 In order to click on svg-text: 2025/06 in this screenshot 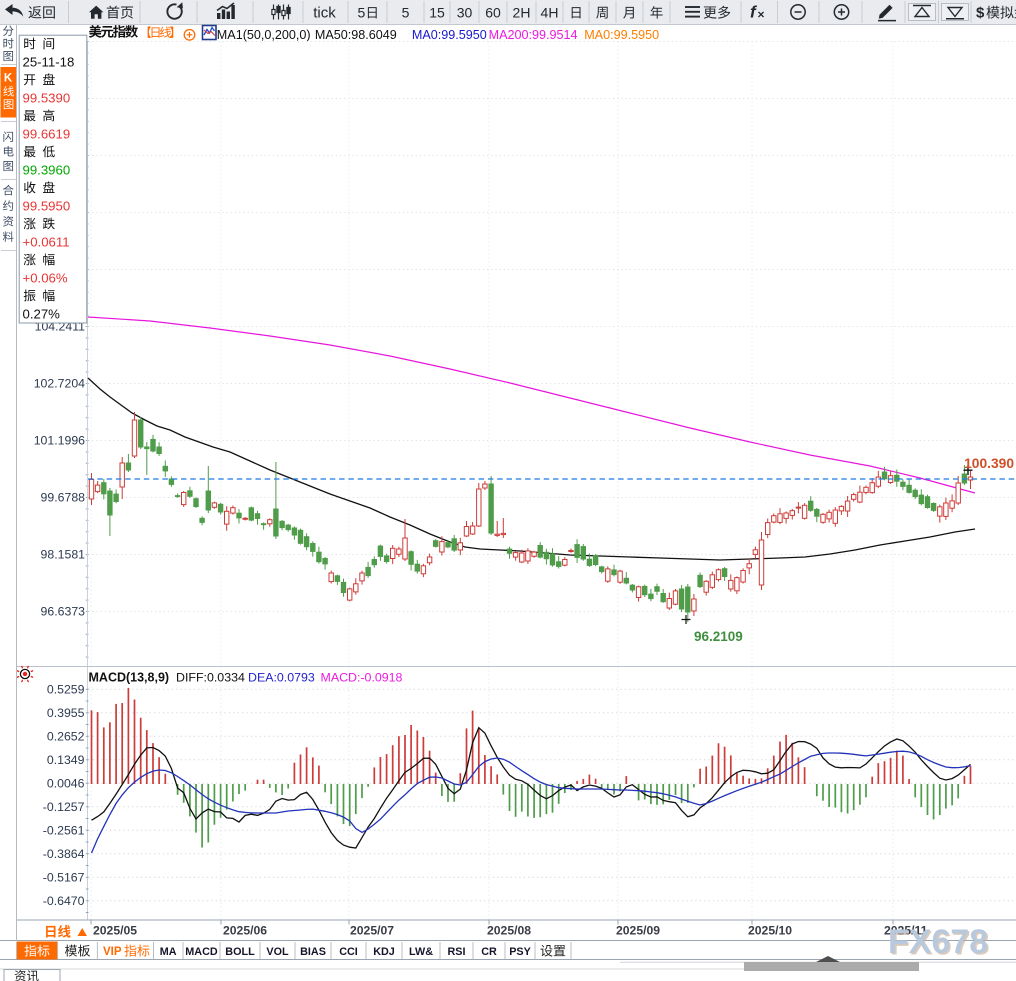, I will do `click(245, 931)`.